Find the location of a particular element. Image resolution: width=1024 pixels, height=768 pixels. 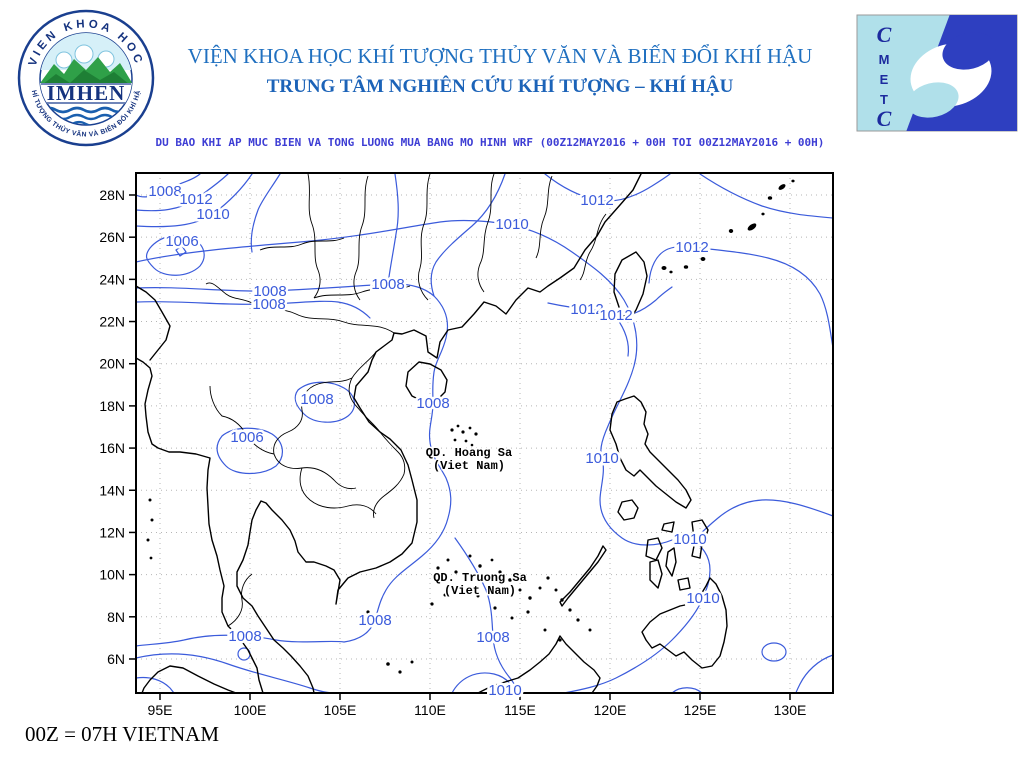

y-tick-label: 10N is located at coordinates (112, 575).